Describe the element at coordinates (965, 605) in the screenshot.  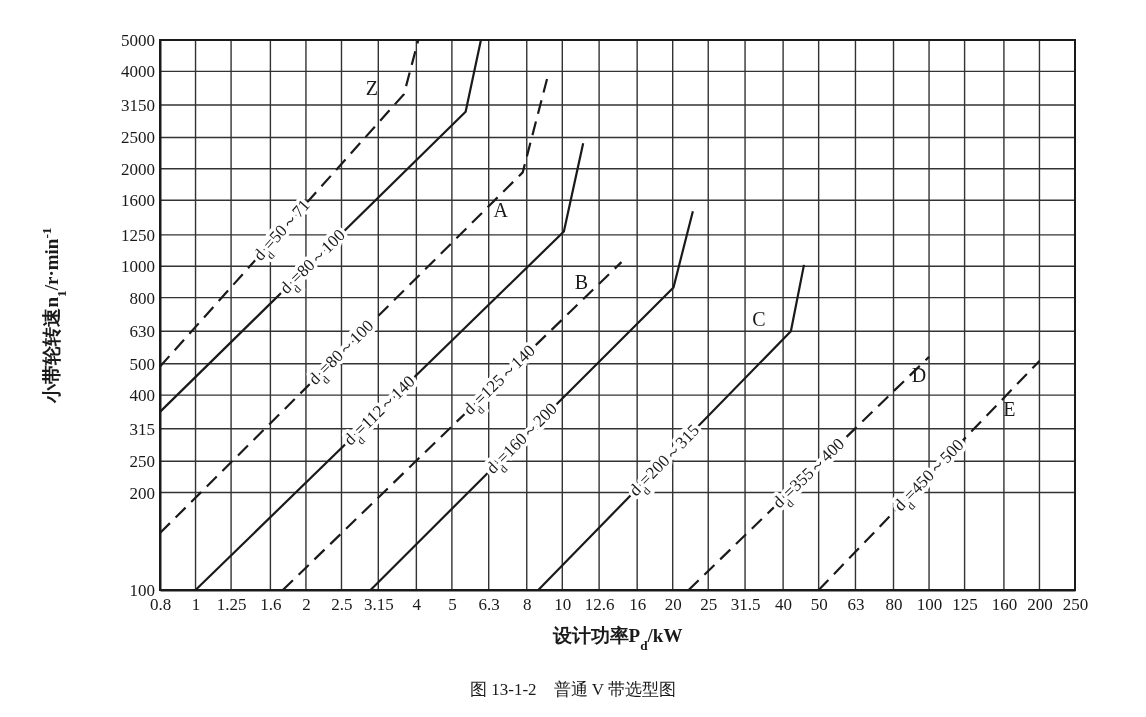
I see `x-tick-label: 125` at that location.